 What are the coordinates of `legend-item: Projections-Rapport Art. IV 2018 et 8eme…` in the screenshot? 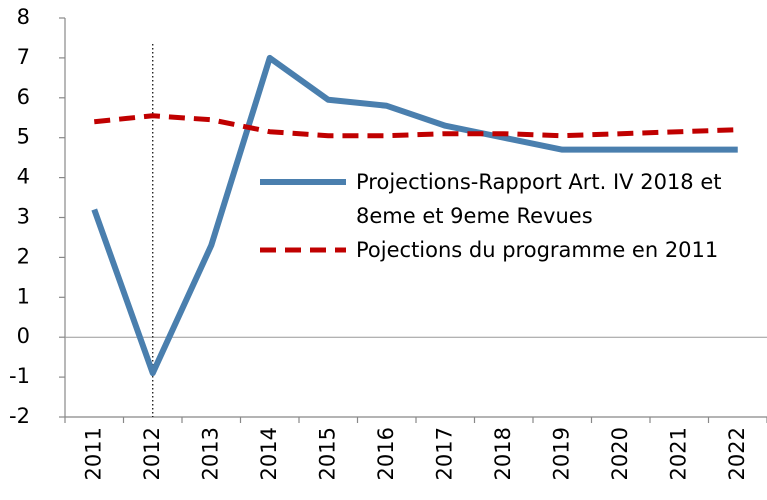 It's located at (508, 199).